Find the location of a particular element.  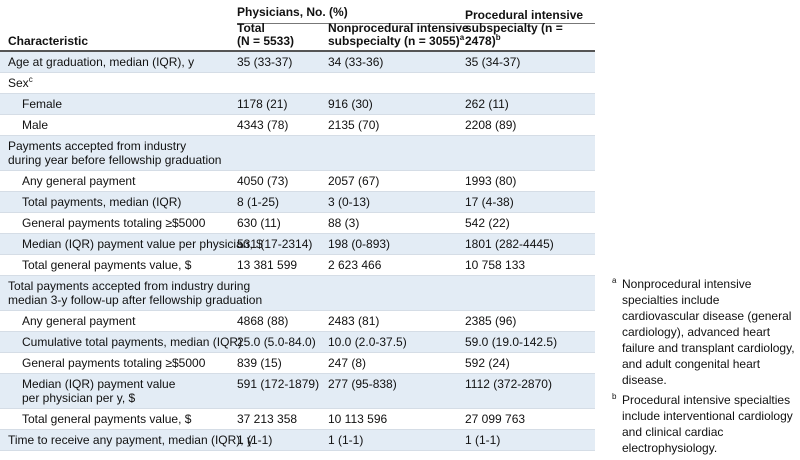

label-text: during year before fellowship graduation is located at coordinates (115, 160).